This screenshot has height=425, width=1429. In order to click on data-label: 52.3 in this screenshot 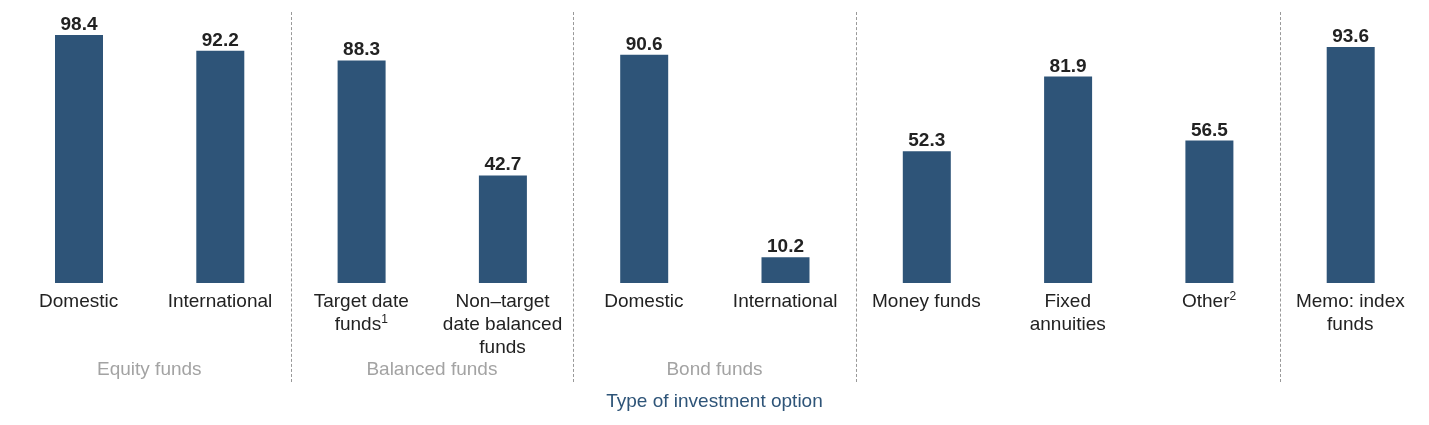, I will do `click(927, 140)`.